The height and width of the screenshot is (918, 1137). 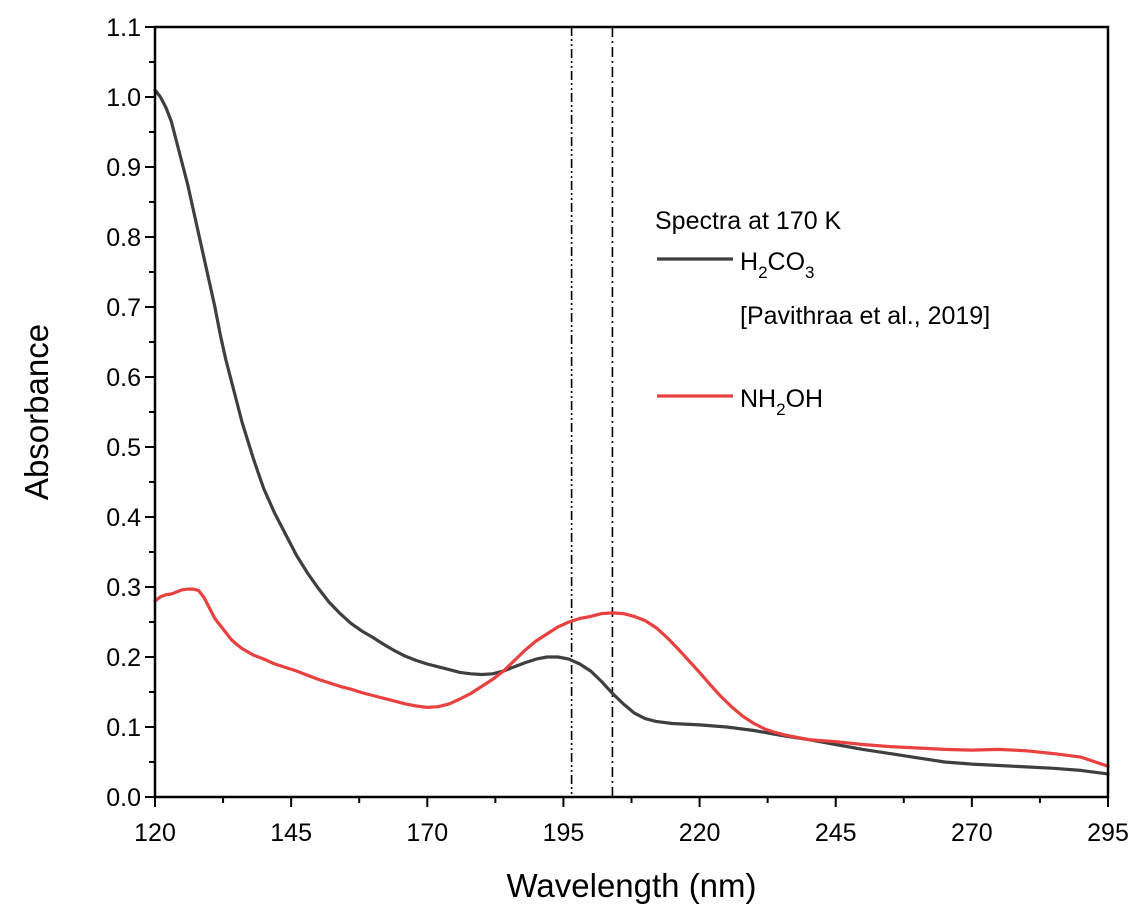 I want to click on x-tick-label: 120, so click(x=155, y=833).